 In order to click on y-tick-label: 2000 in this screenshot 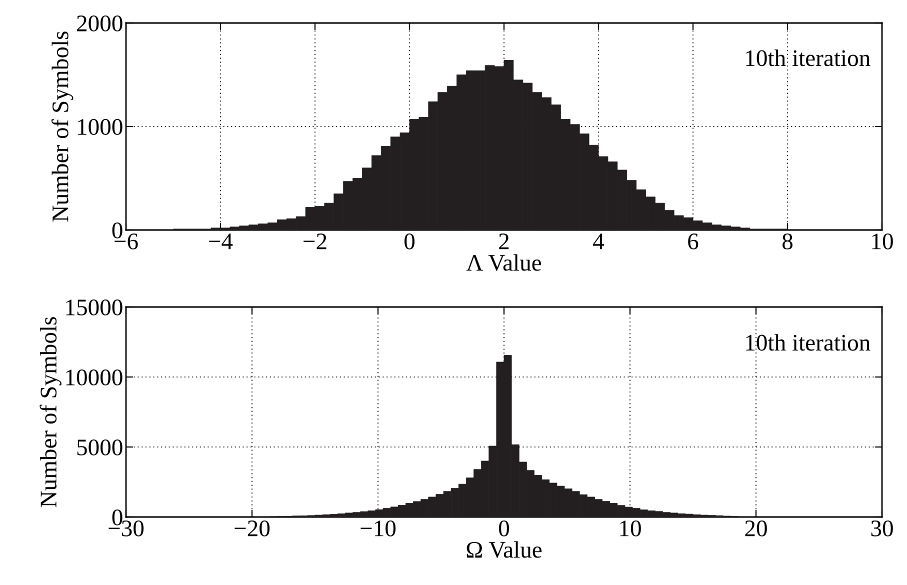, I will do `click(99, 23)`.